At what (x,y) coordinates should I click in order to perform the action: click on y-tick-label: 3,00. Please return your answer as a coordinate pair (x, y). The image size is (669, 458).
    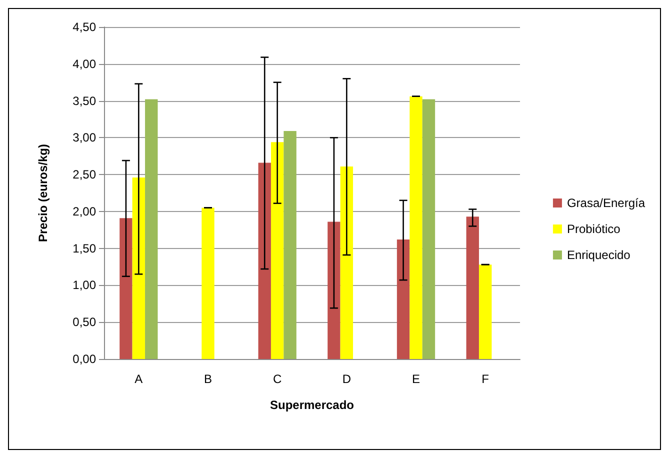
    Looking at the image, I should click on (84, 137).